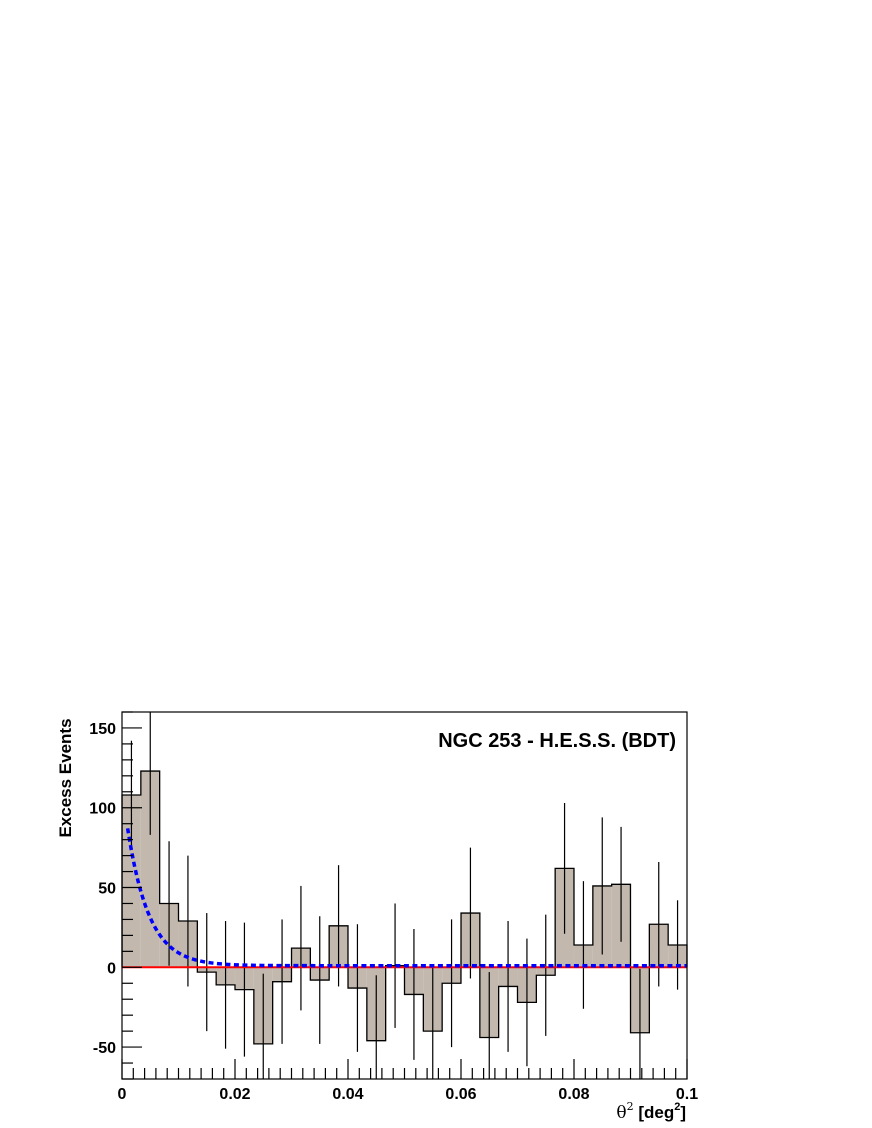 The image size is (872, 1128). Describe the element at coordinates (630, 1106) in the screenshot. I see `x-axis-label-symbol-sup: 2` at that location.